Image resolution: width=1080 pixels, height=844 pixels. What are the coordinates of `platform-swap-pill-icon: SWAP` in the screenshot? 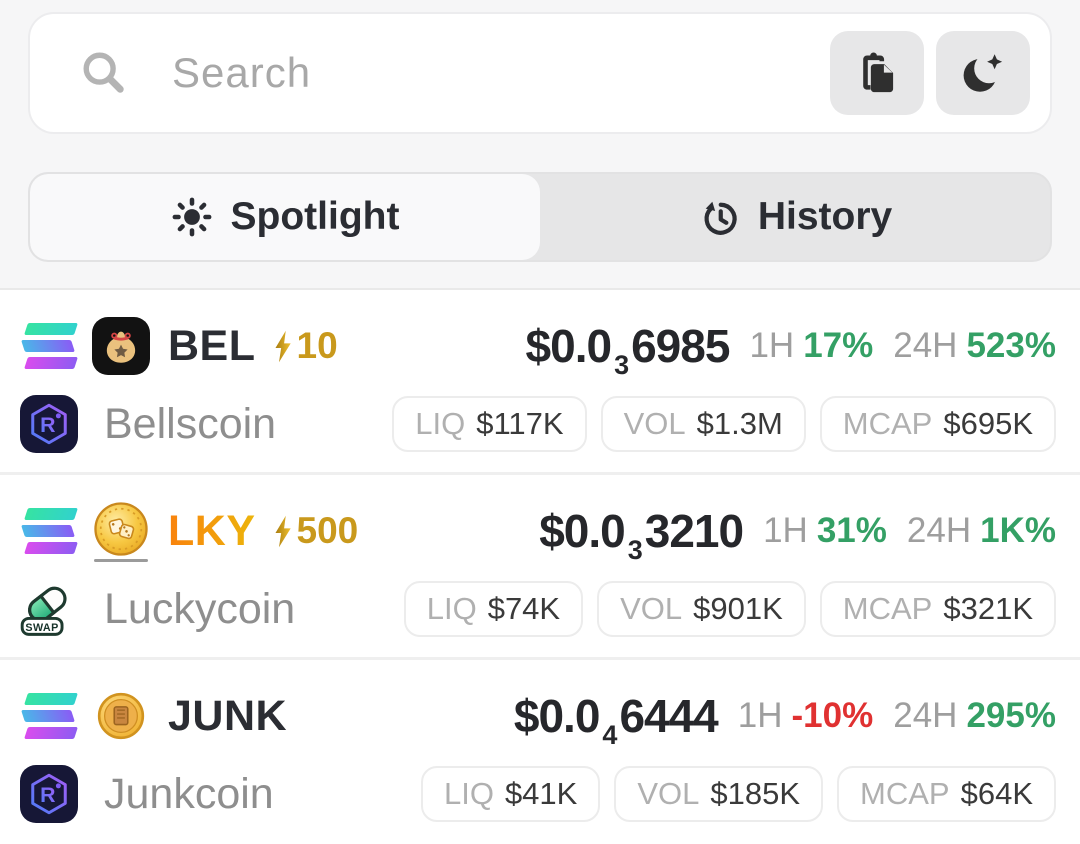 It's located at (49, 609).